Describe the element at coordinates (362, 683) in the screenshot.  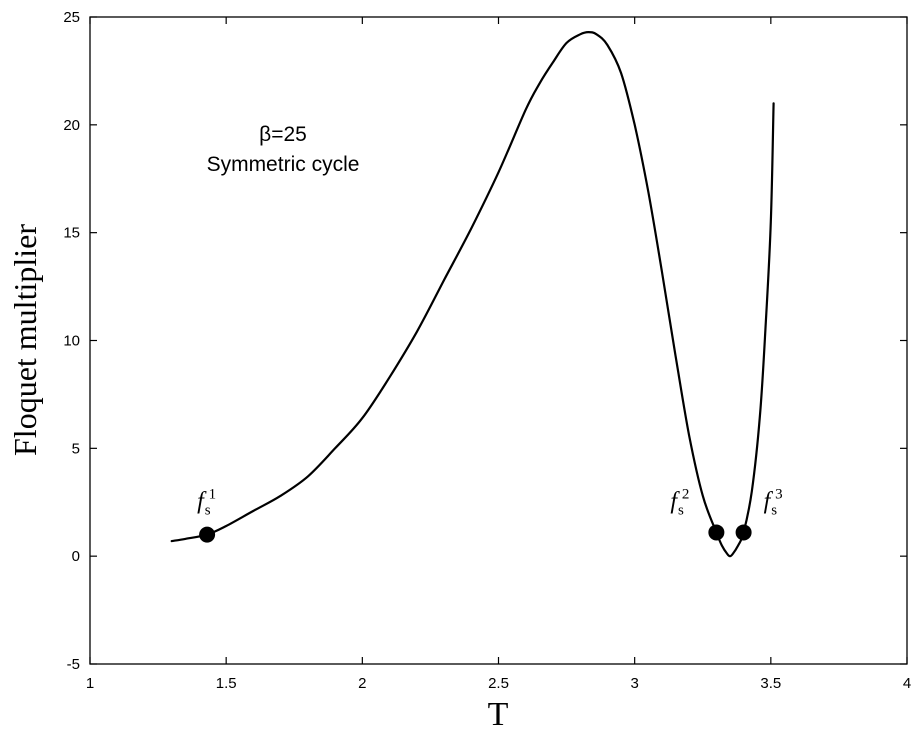
I see `x-tick-label: 2` at that location.